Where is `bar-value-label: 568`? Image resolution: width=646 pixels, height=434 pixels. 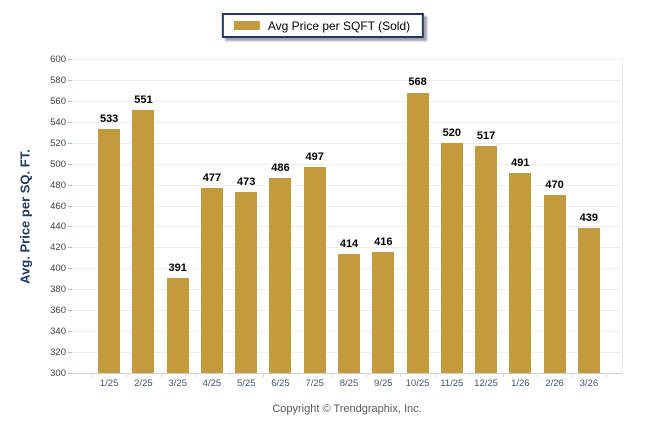
bar-value-label: 568 is located at coordinates (417, 82).